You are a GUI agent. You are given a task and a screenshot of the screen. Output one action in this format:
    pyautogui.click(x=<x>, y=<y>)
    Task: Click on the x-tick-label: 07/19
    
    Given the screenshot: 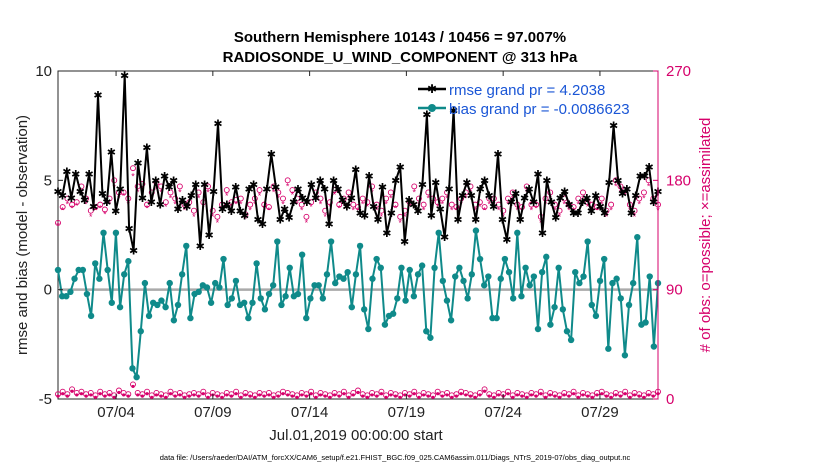 What is the action you would take?
    pyautogui.click(x=407, y=412)
    